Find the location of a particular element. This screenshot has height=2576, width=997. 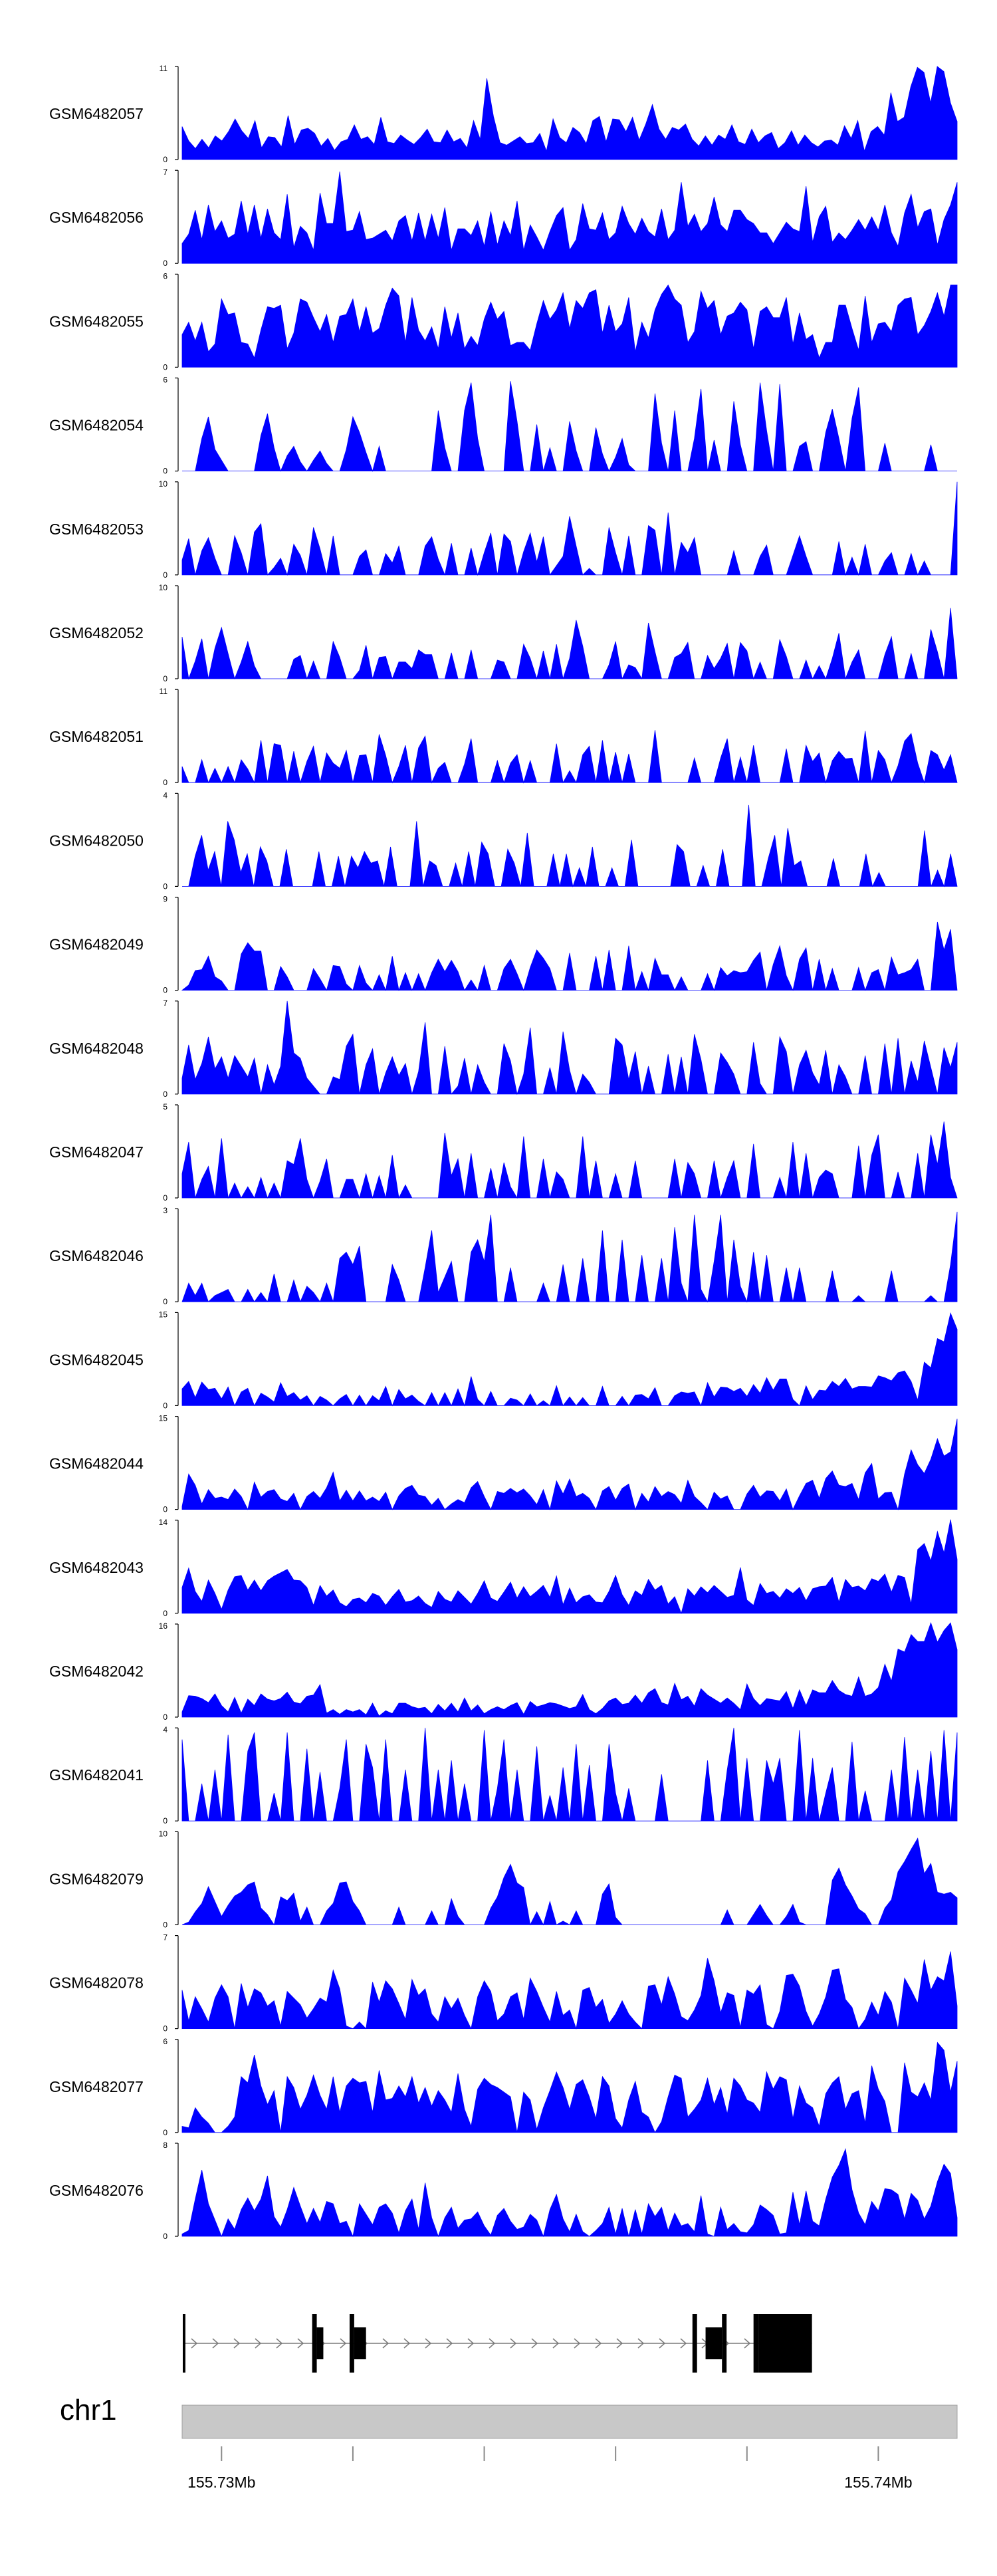

track-label: GSM6482048 is located at coordinates (96, 1048).